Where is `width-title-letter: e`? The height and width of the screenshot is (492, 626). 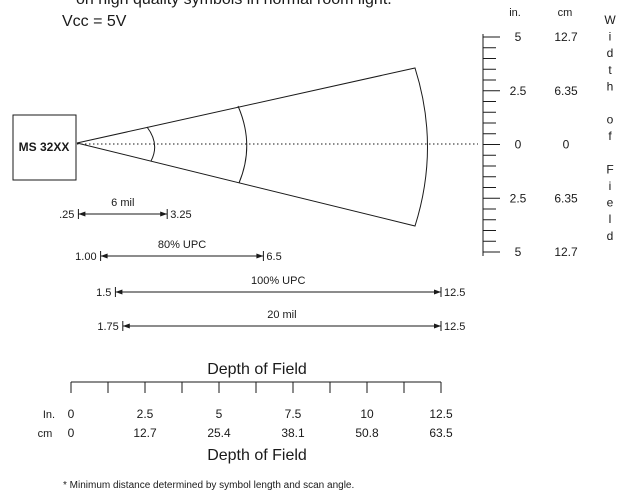 width-title-letter: e is located at coordinates (610, 203).